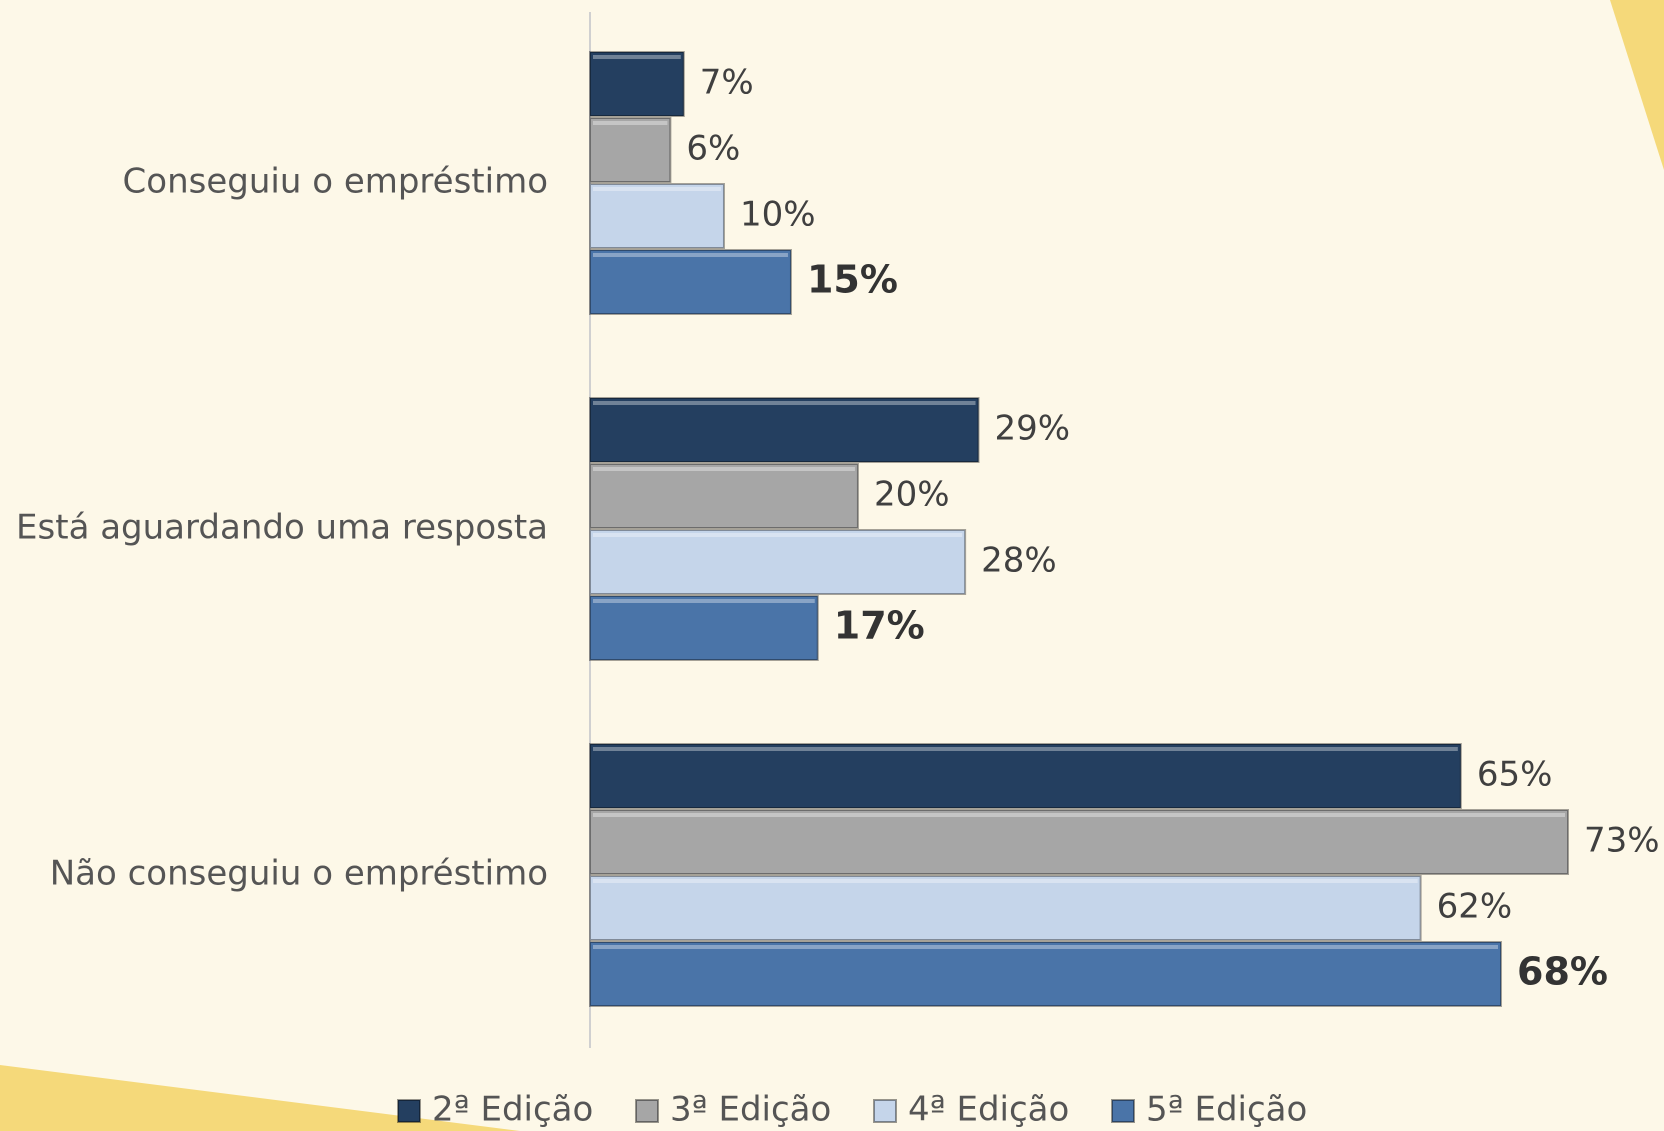  What do you see at coordinates (282, 528) in the screenshot?
I see `category-label: Está aguardando uma resposta` at bounding box center [282, 528].